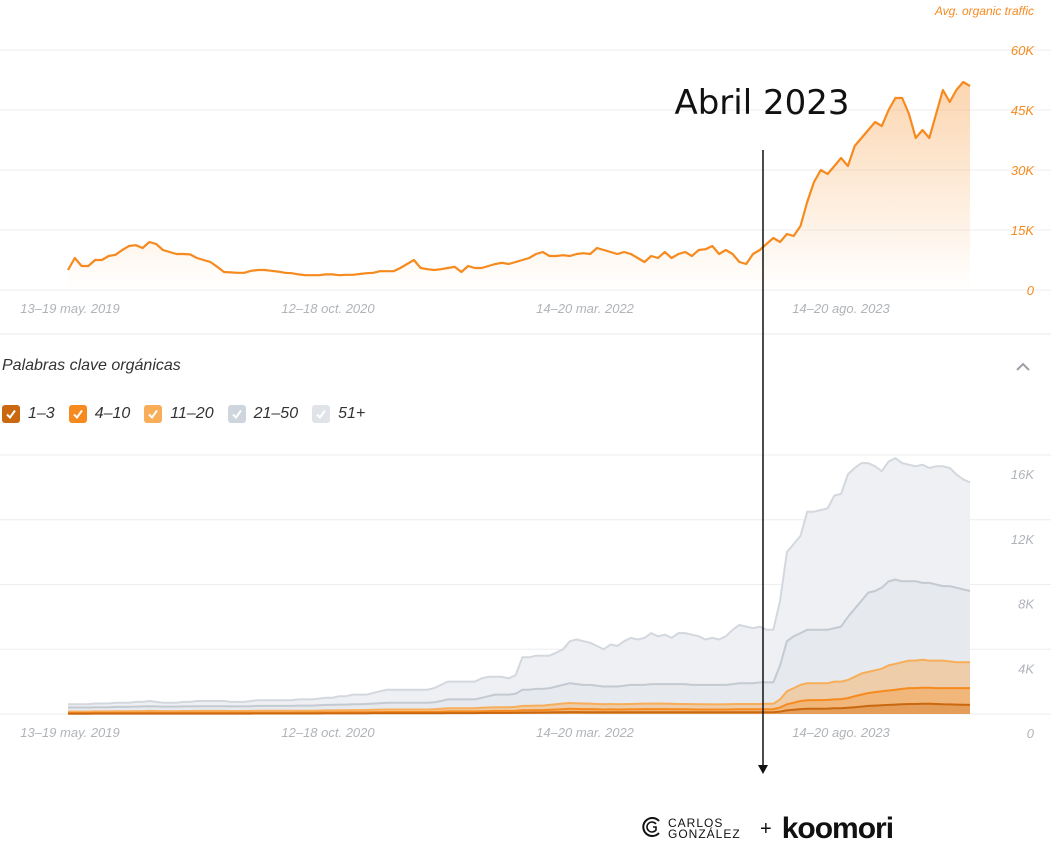  What do you see at coordinates (41, 413) in the screenshot?
I see `legend-label: 1–3` at bounding box center [41, 413].